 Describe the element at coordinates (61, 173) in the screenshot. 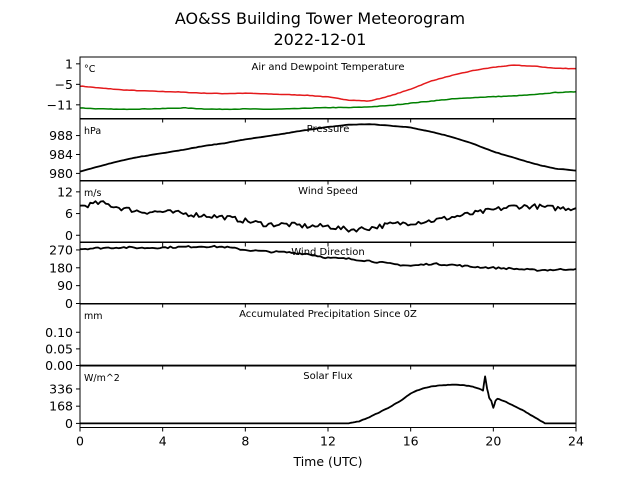

I see `ytick-label-2-3: 980` at that location.